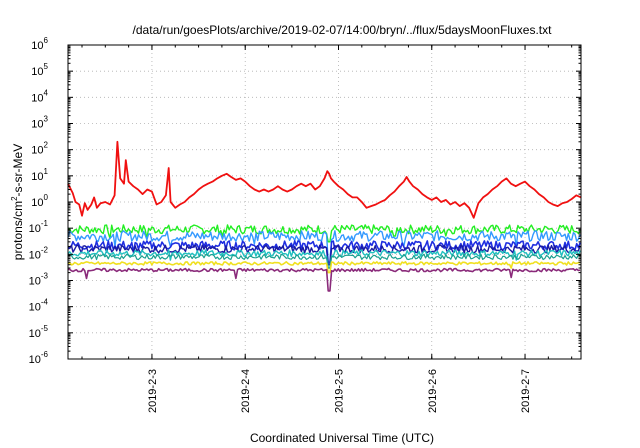 Image resolution: width=640 pixels, height=448 pixels. I want to click on y-tick-label: 10⁶, so click(39, 44).